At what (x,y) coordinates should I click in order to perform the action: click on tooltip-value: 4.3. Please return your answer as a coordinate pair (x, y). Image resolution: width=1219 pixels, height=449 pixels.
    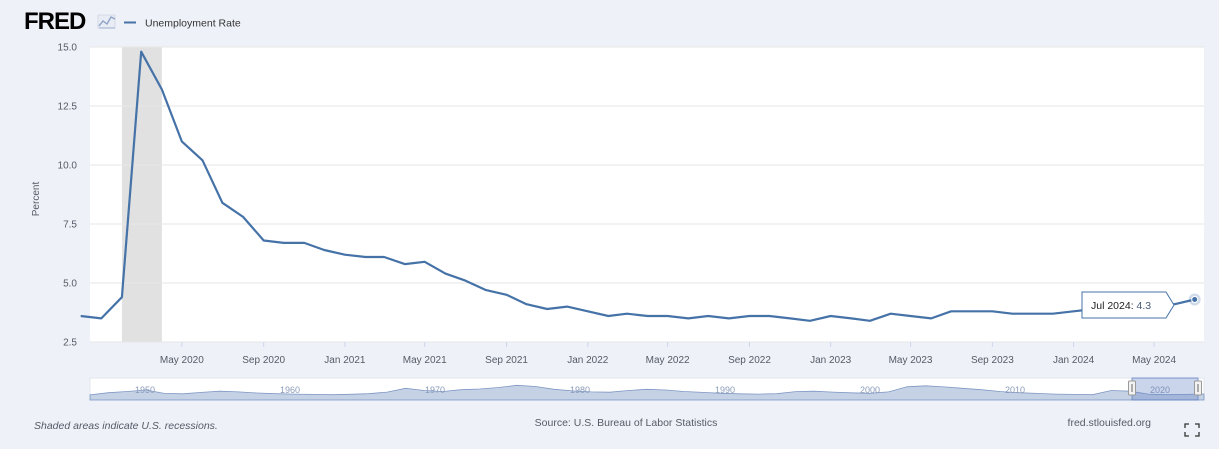
    Looking at the image, I should click on (1144, 306).